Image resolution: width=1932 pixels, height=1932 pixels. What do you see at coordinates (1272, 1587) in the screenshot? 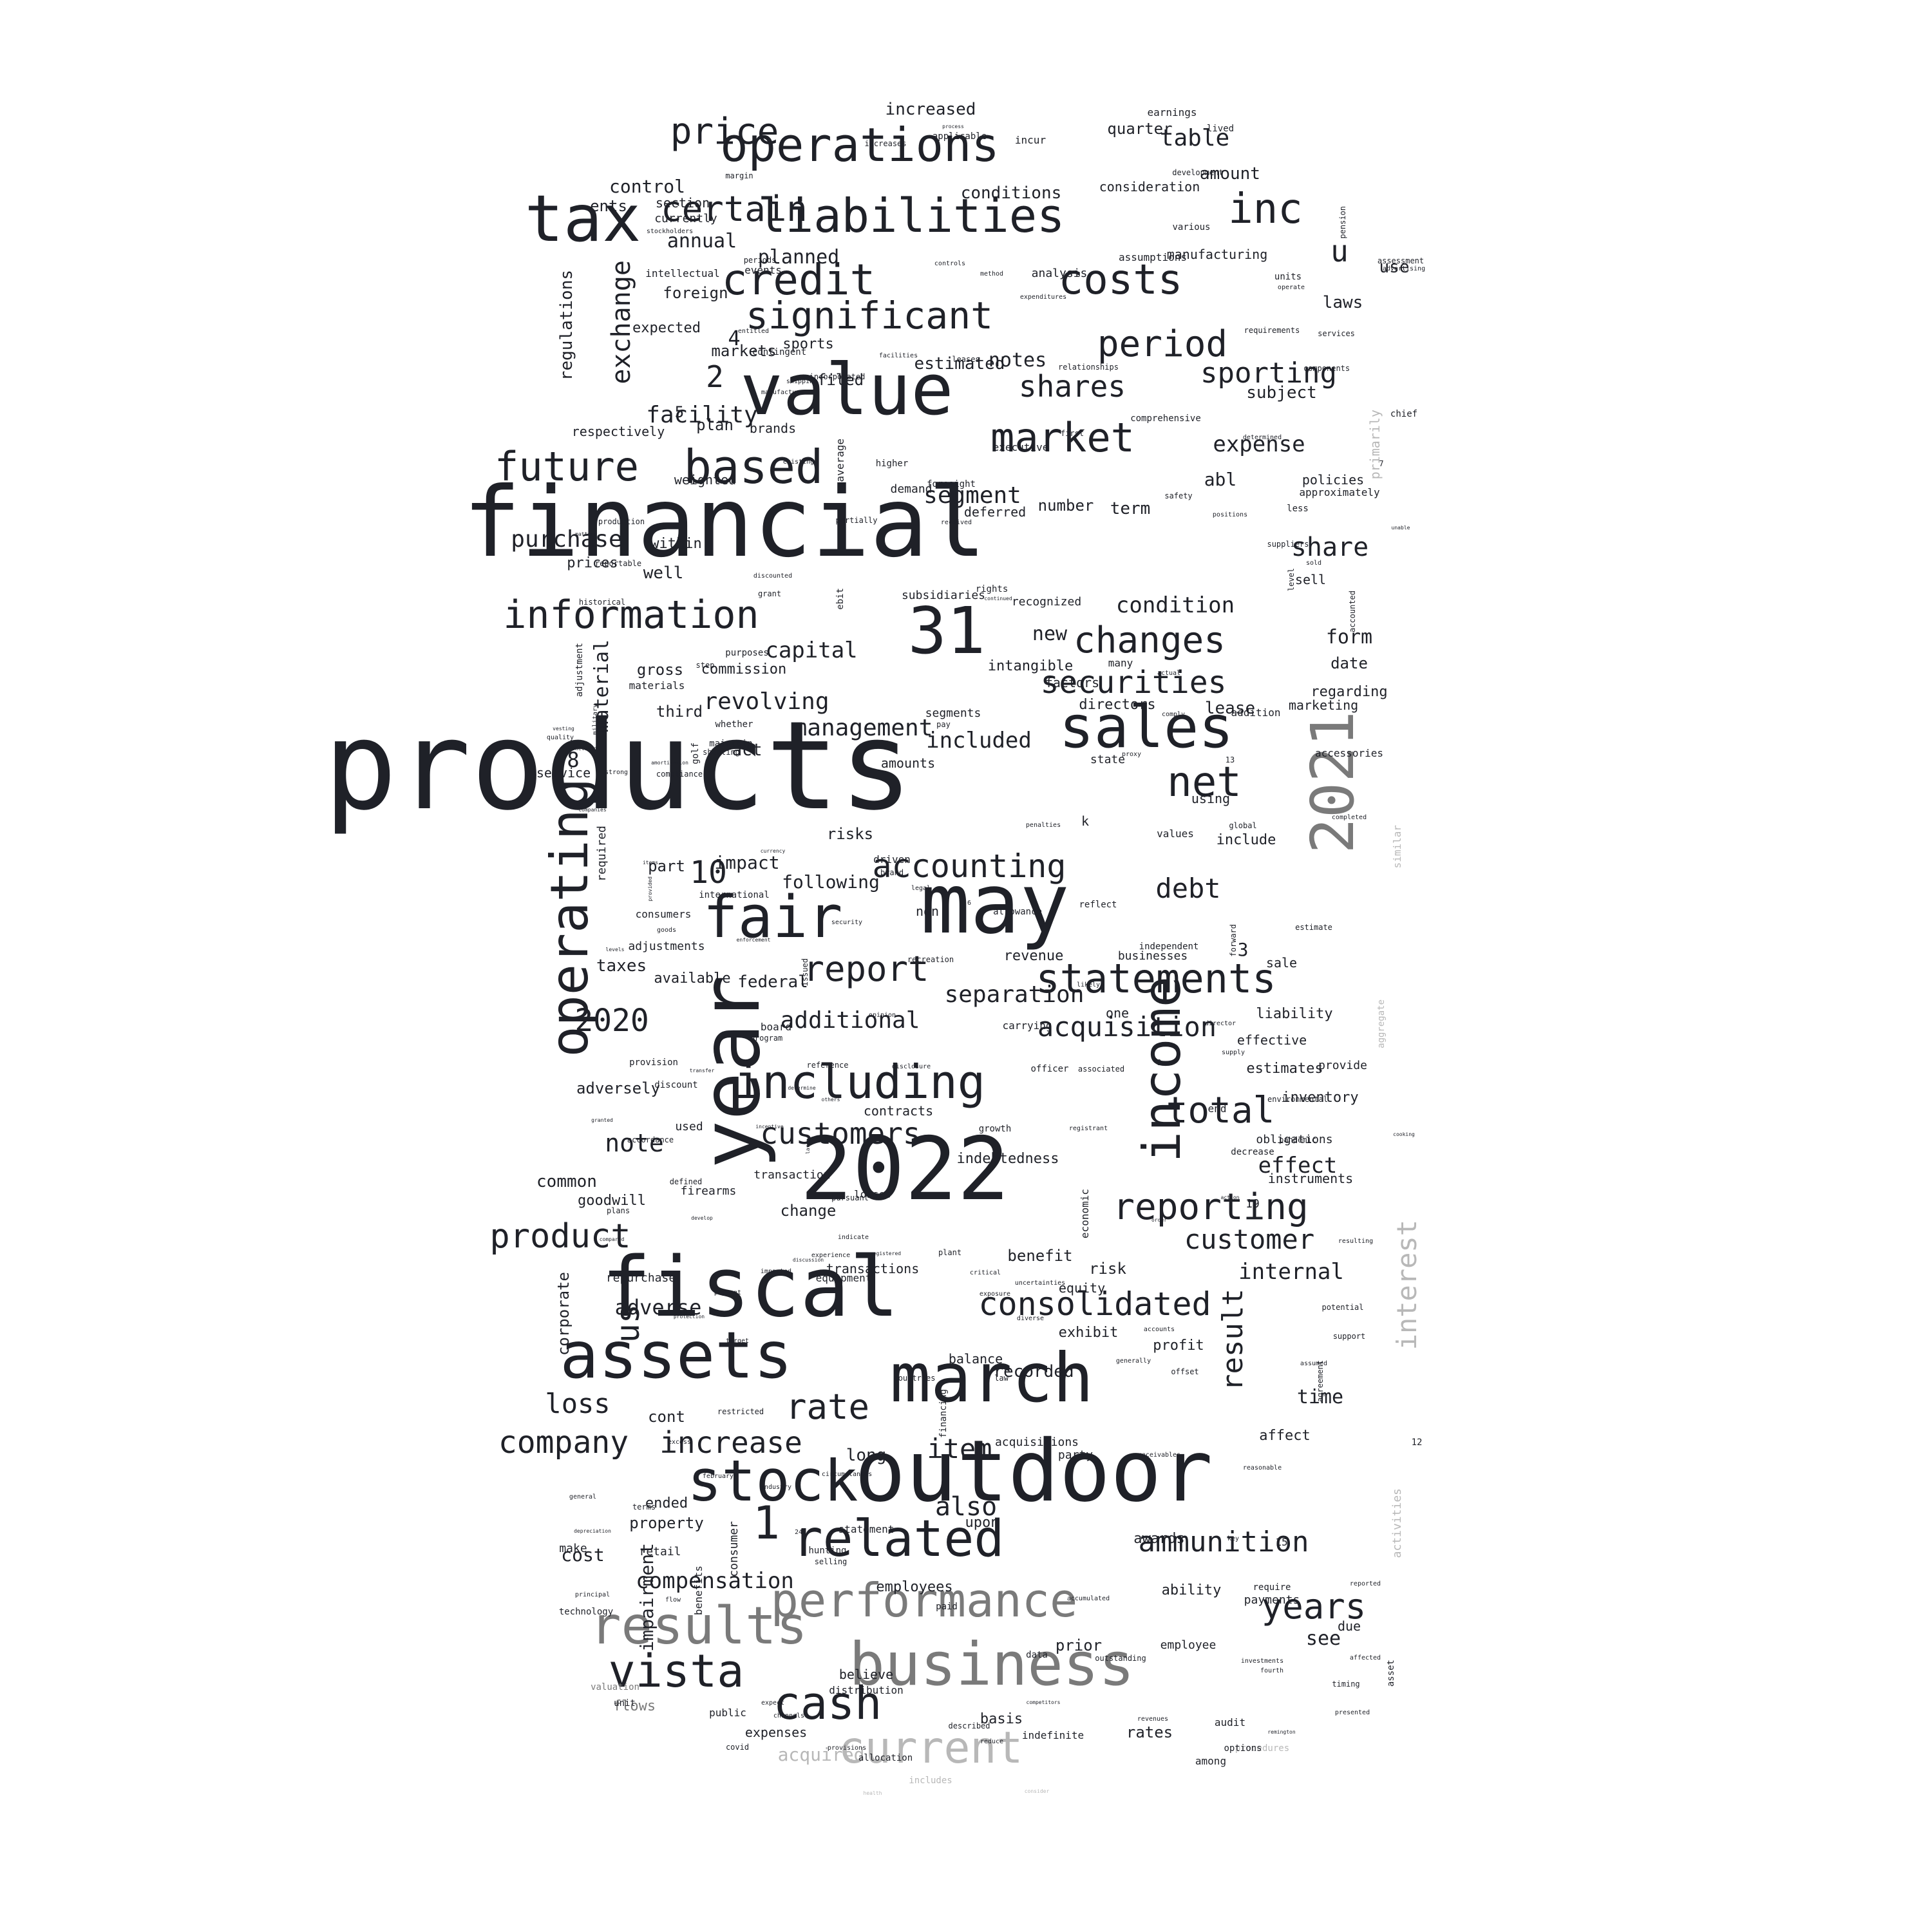
I see `word-require: require` at bounding box center [1272, 1587].